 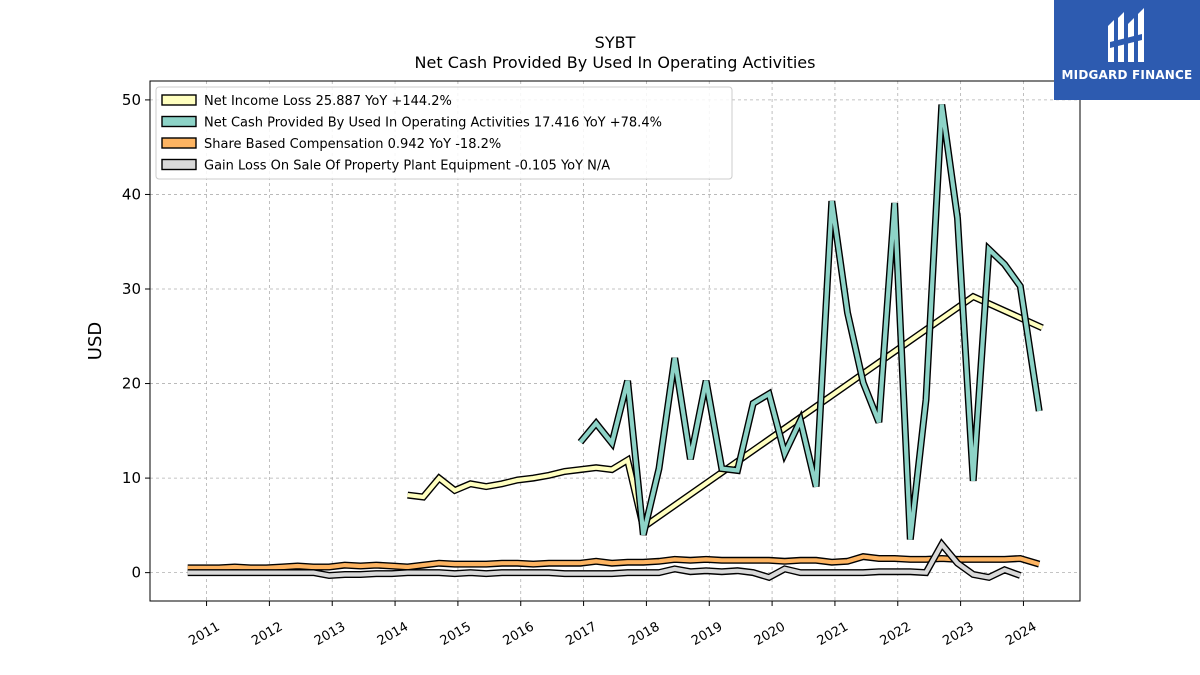 What do you see at coordinates (896, 634) in the screenshot?
I see `x-tick-label: 2022` at bounding box center [896, 634].